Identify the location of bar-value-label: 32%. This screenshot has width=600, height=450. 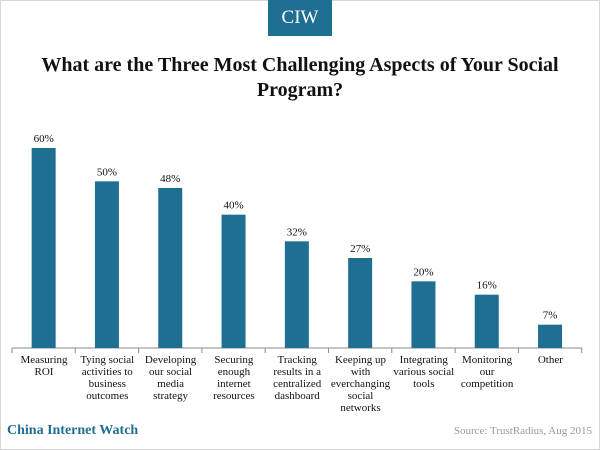
(297, 232).